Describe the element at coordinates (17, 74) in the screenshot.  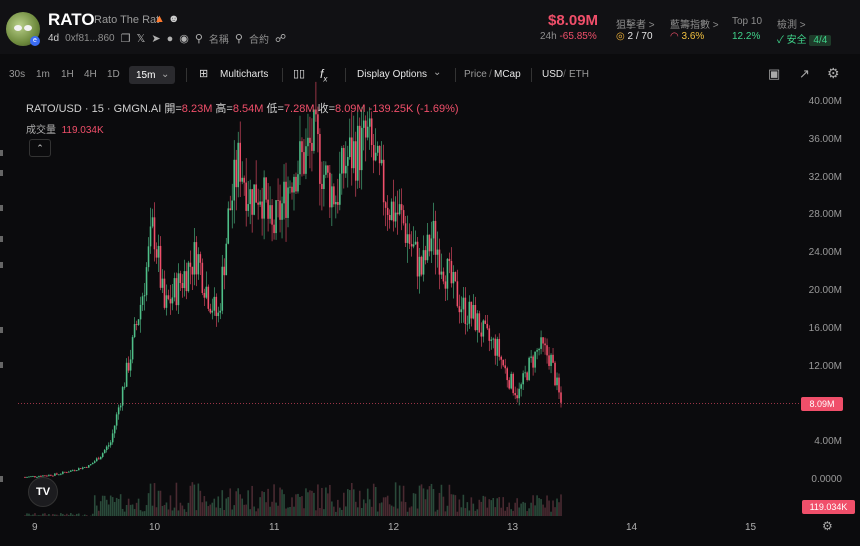
I see `interval-30s: 30s` at that location.